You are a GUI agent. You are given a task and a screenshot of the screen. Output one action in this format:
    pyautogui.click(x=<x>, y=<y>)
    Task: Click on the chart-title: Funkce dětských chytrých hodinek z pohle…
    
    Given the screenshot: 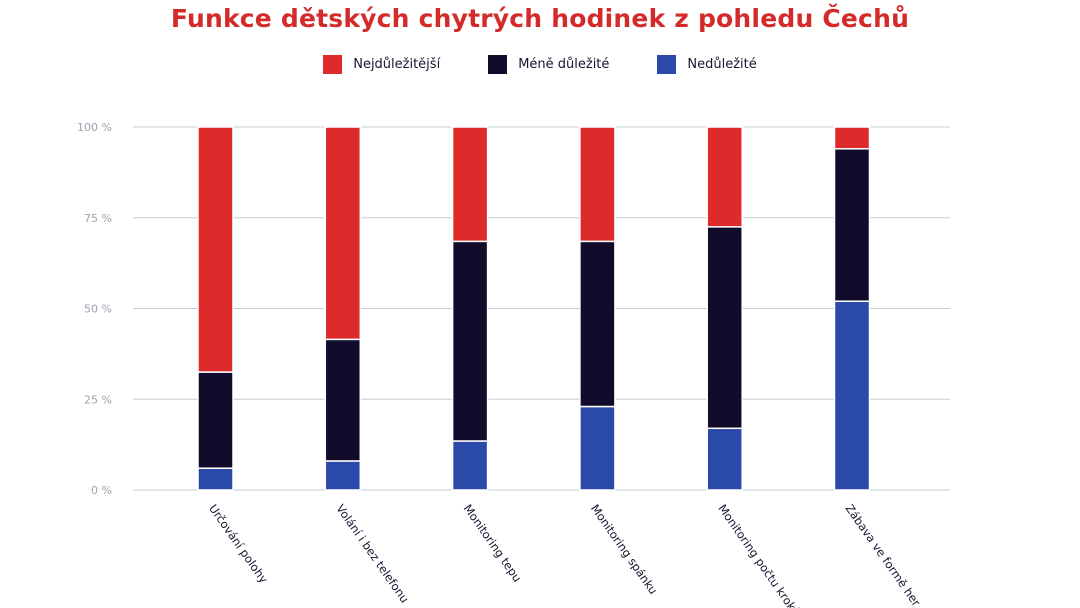 What is the action you would take?
    pyautogui.click(x=540, y=18)
    